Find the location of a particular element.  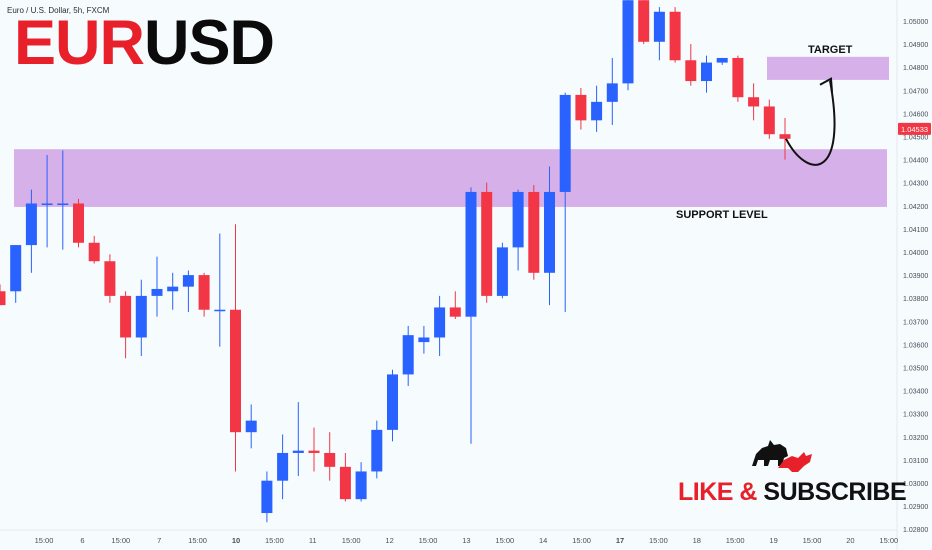

y-tick-label: 1.04500 is located at coordinates (915, 138).